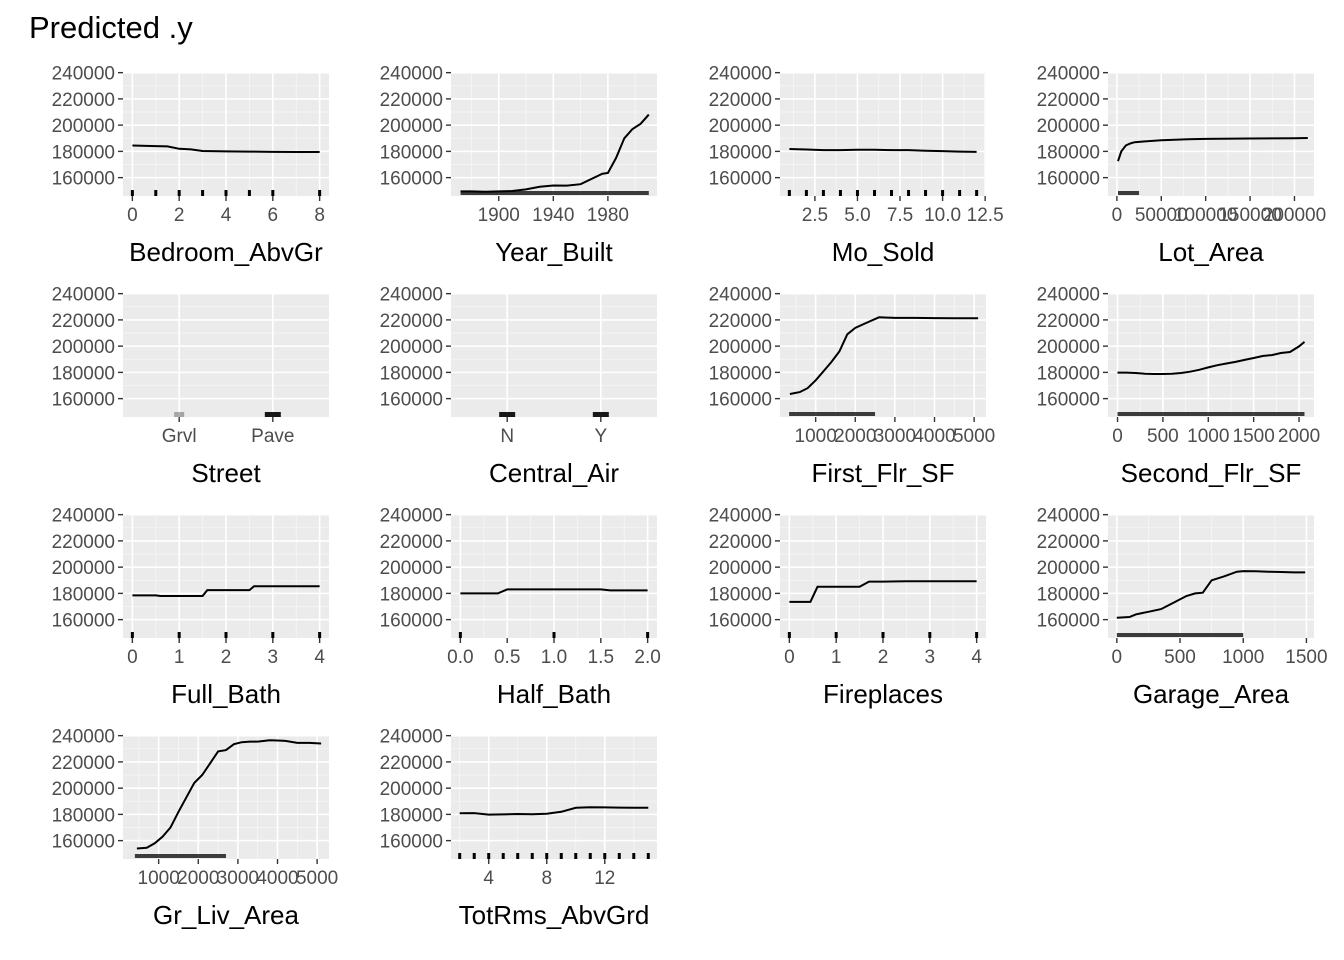  What do you see at coordinates (554, 252) in the screenshot?
I see `x-axis-title: Year_Built` at bounding box center [554, 252].